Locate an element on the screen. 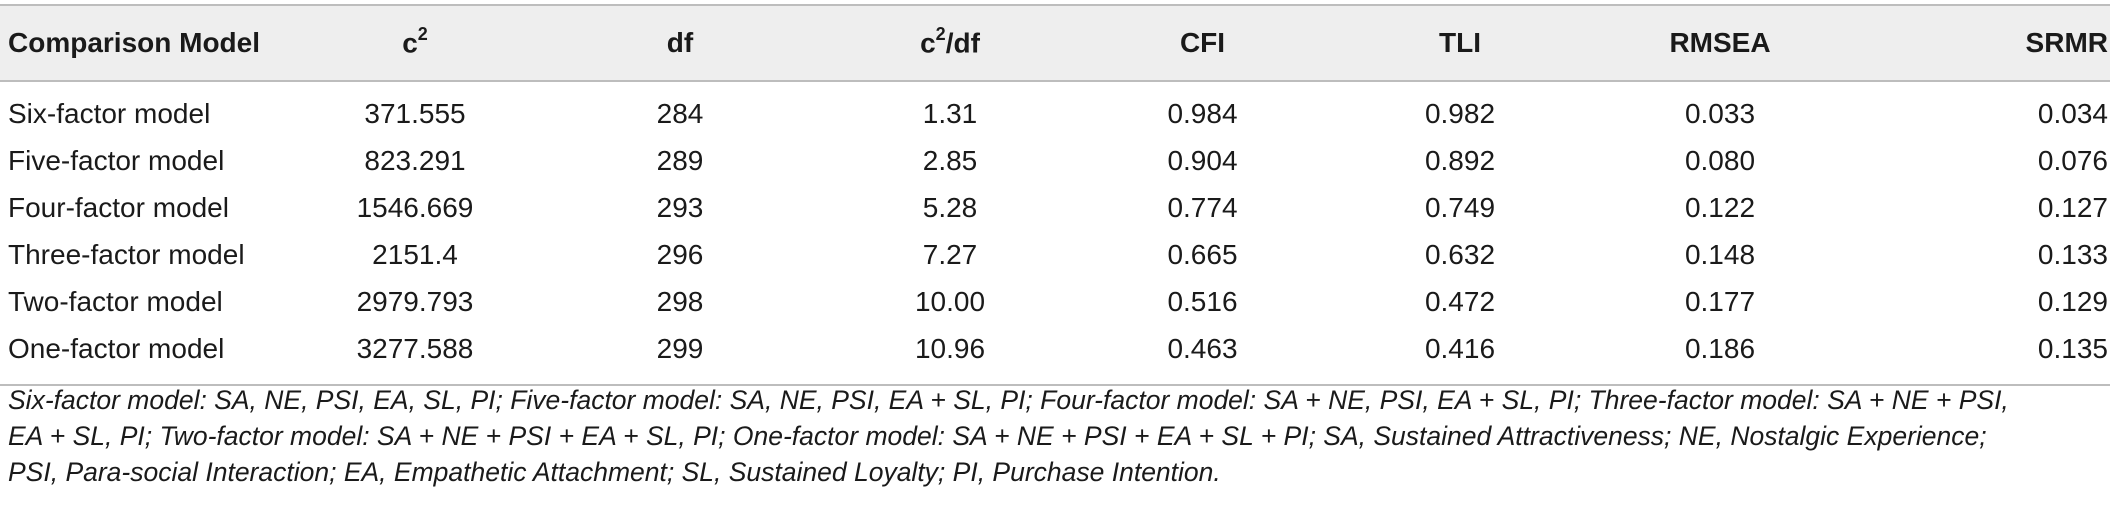  header-chi-square-sup: 2 is located at coordinates (422, 34).